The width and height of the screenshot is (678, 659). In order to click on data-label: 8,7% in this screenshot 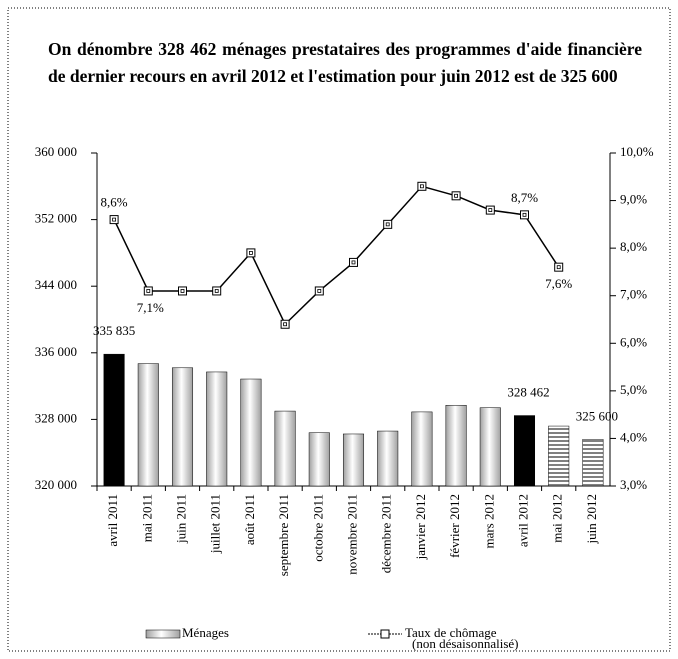, I will do `click(524, 197)`.